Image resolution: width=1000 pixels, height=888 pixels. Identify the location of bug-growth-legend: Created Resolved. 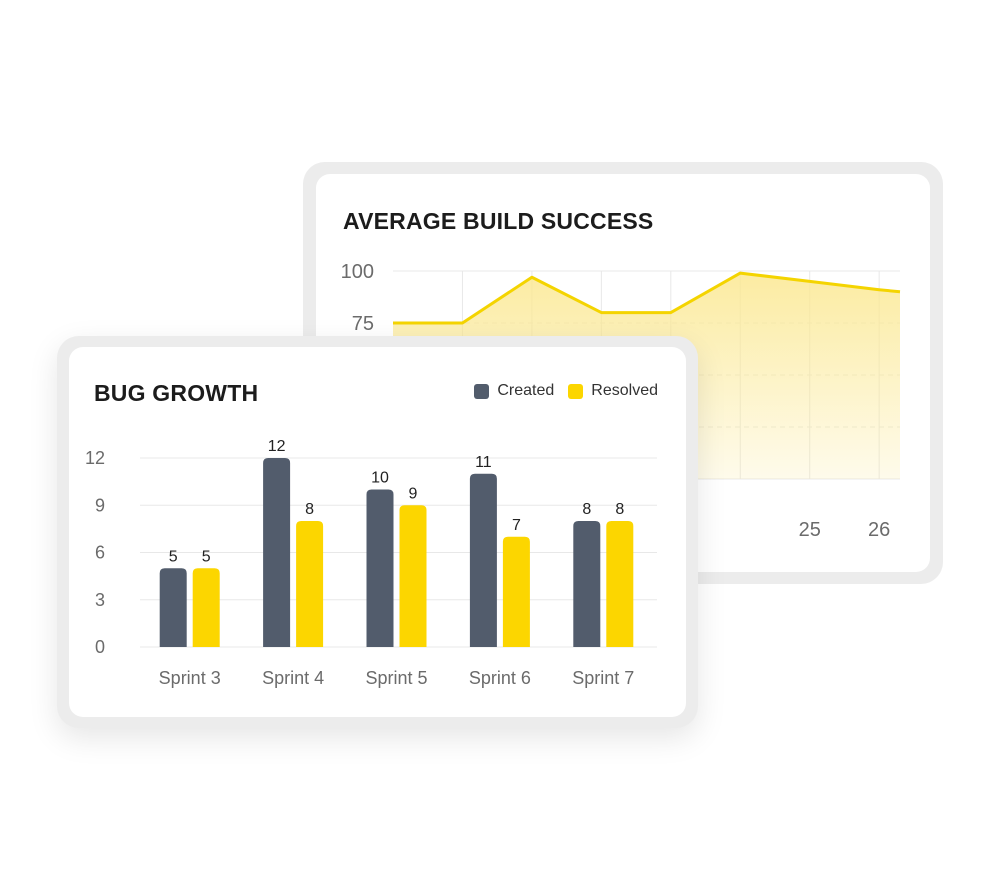
(559, 391).